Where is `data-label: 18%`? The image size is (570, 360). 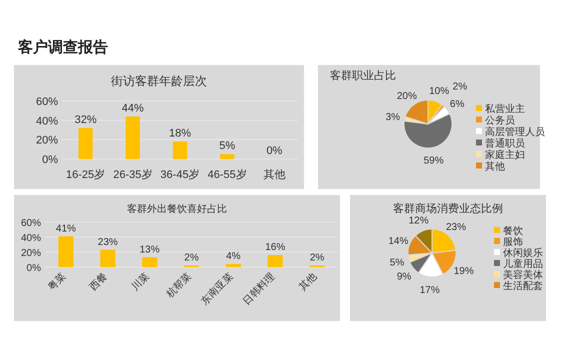
data-label: 18% is located at coordinates (180, 134).